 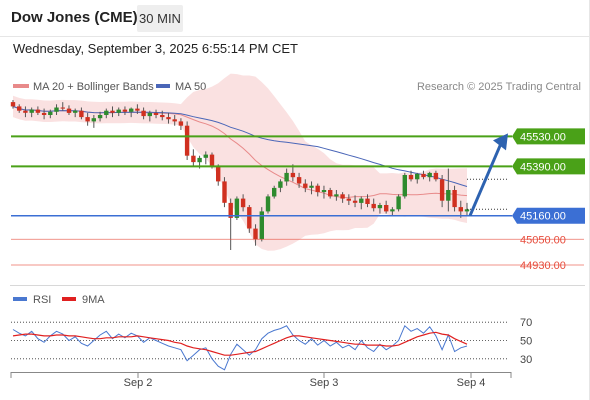 What do you see at coordinates (93, 87) in the screenshot?
I see `ma20-legend-label: MA 20 + Bollinger Bands` at bounding box center [93, 87].